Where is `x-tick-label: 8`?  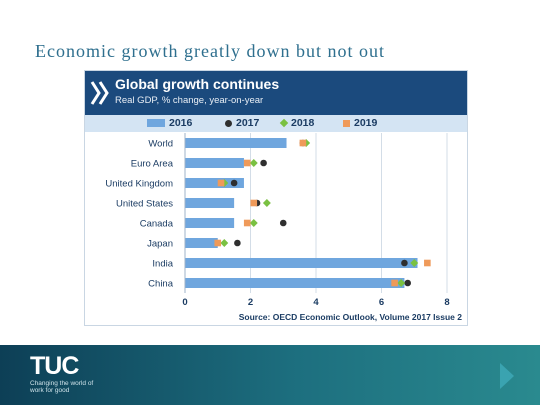
x-tick-label: 8 is located at coordinates (446, 302).